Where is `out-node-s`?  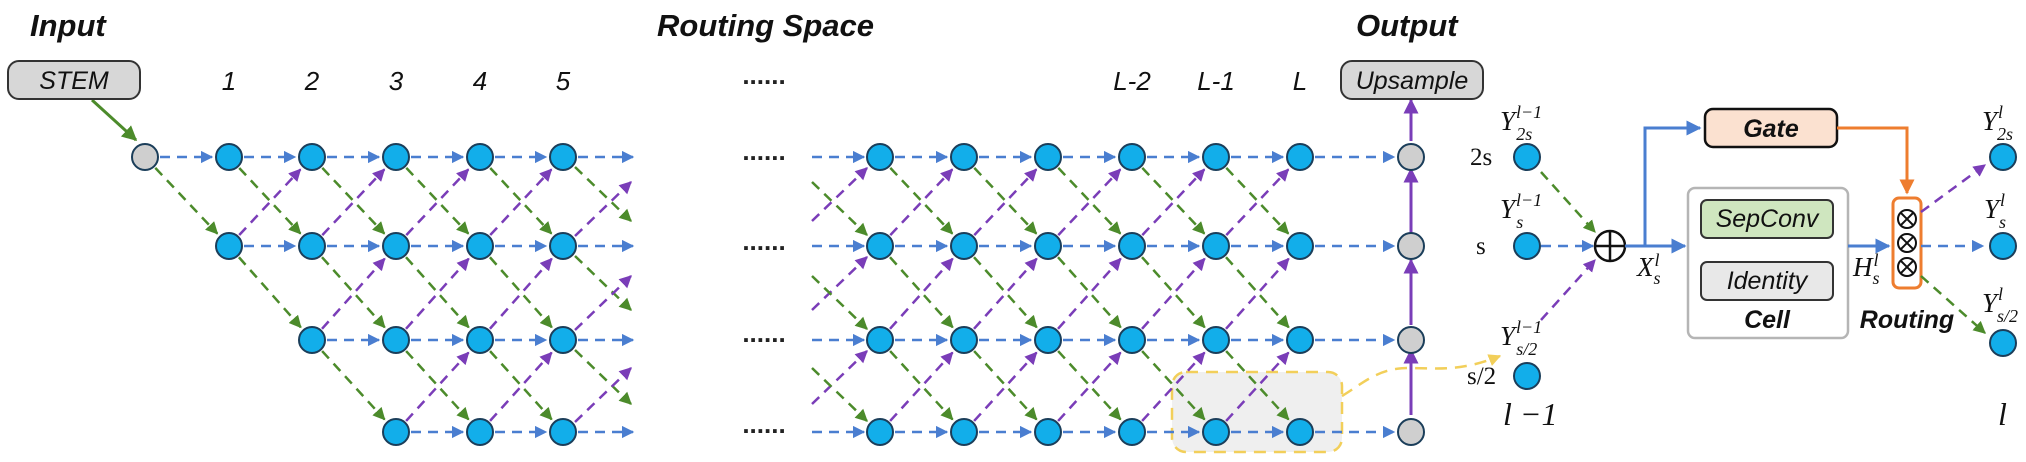 out-node-s is located at coordinates (2003, 246).